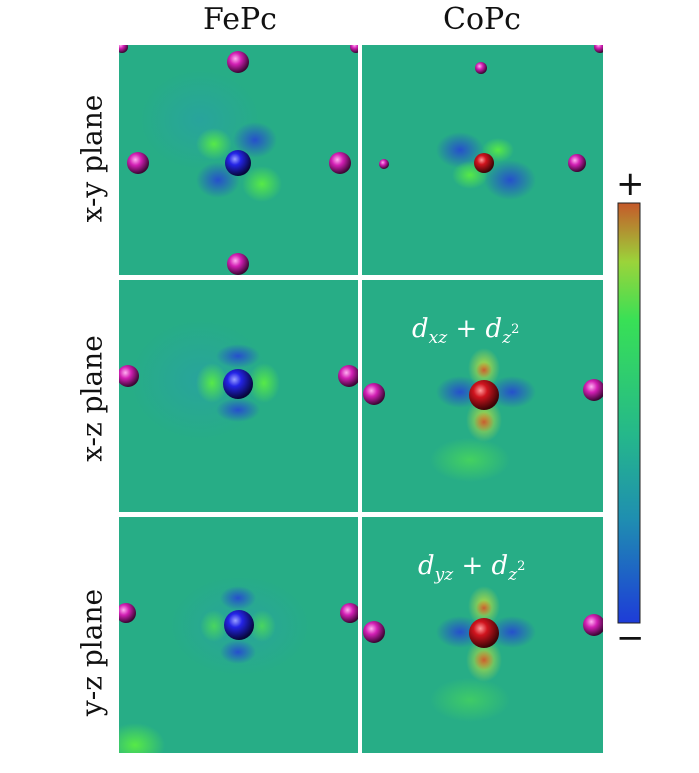 The height and width of the screenshot is (773, 699). I want to click on annotation-dxz-dz2: dxz + dz2, so click(465, 331).